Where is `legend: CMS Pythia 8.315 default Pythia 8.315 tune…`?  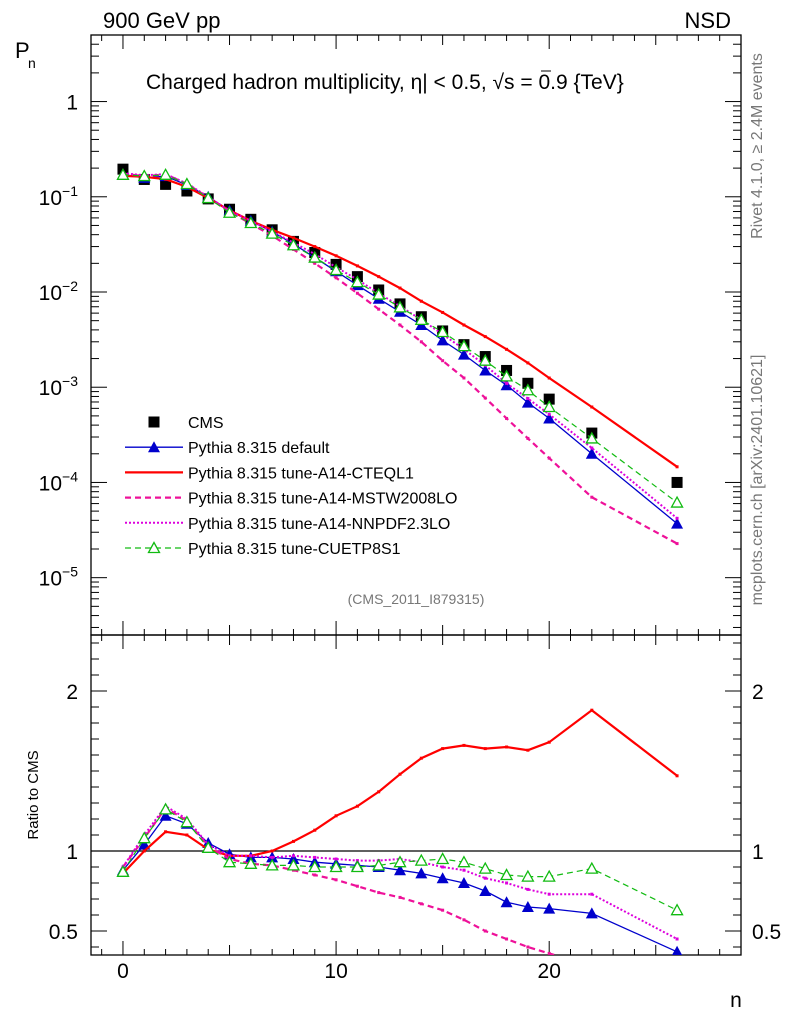
legend: CMS Pythia 8.315 default Pythia 8.315 tune… is located at coordinates (291, 486).